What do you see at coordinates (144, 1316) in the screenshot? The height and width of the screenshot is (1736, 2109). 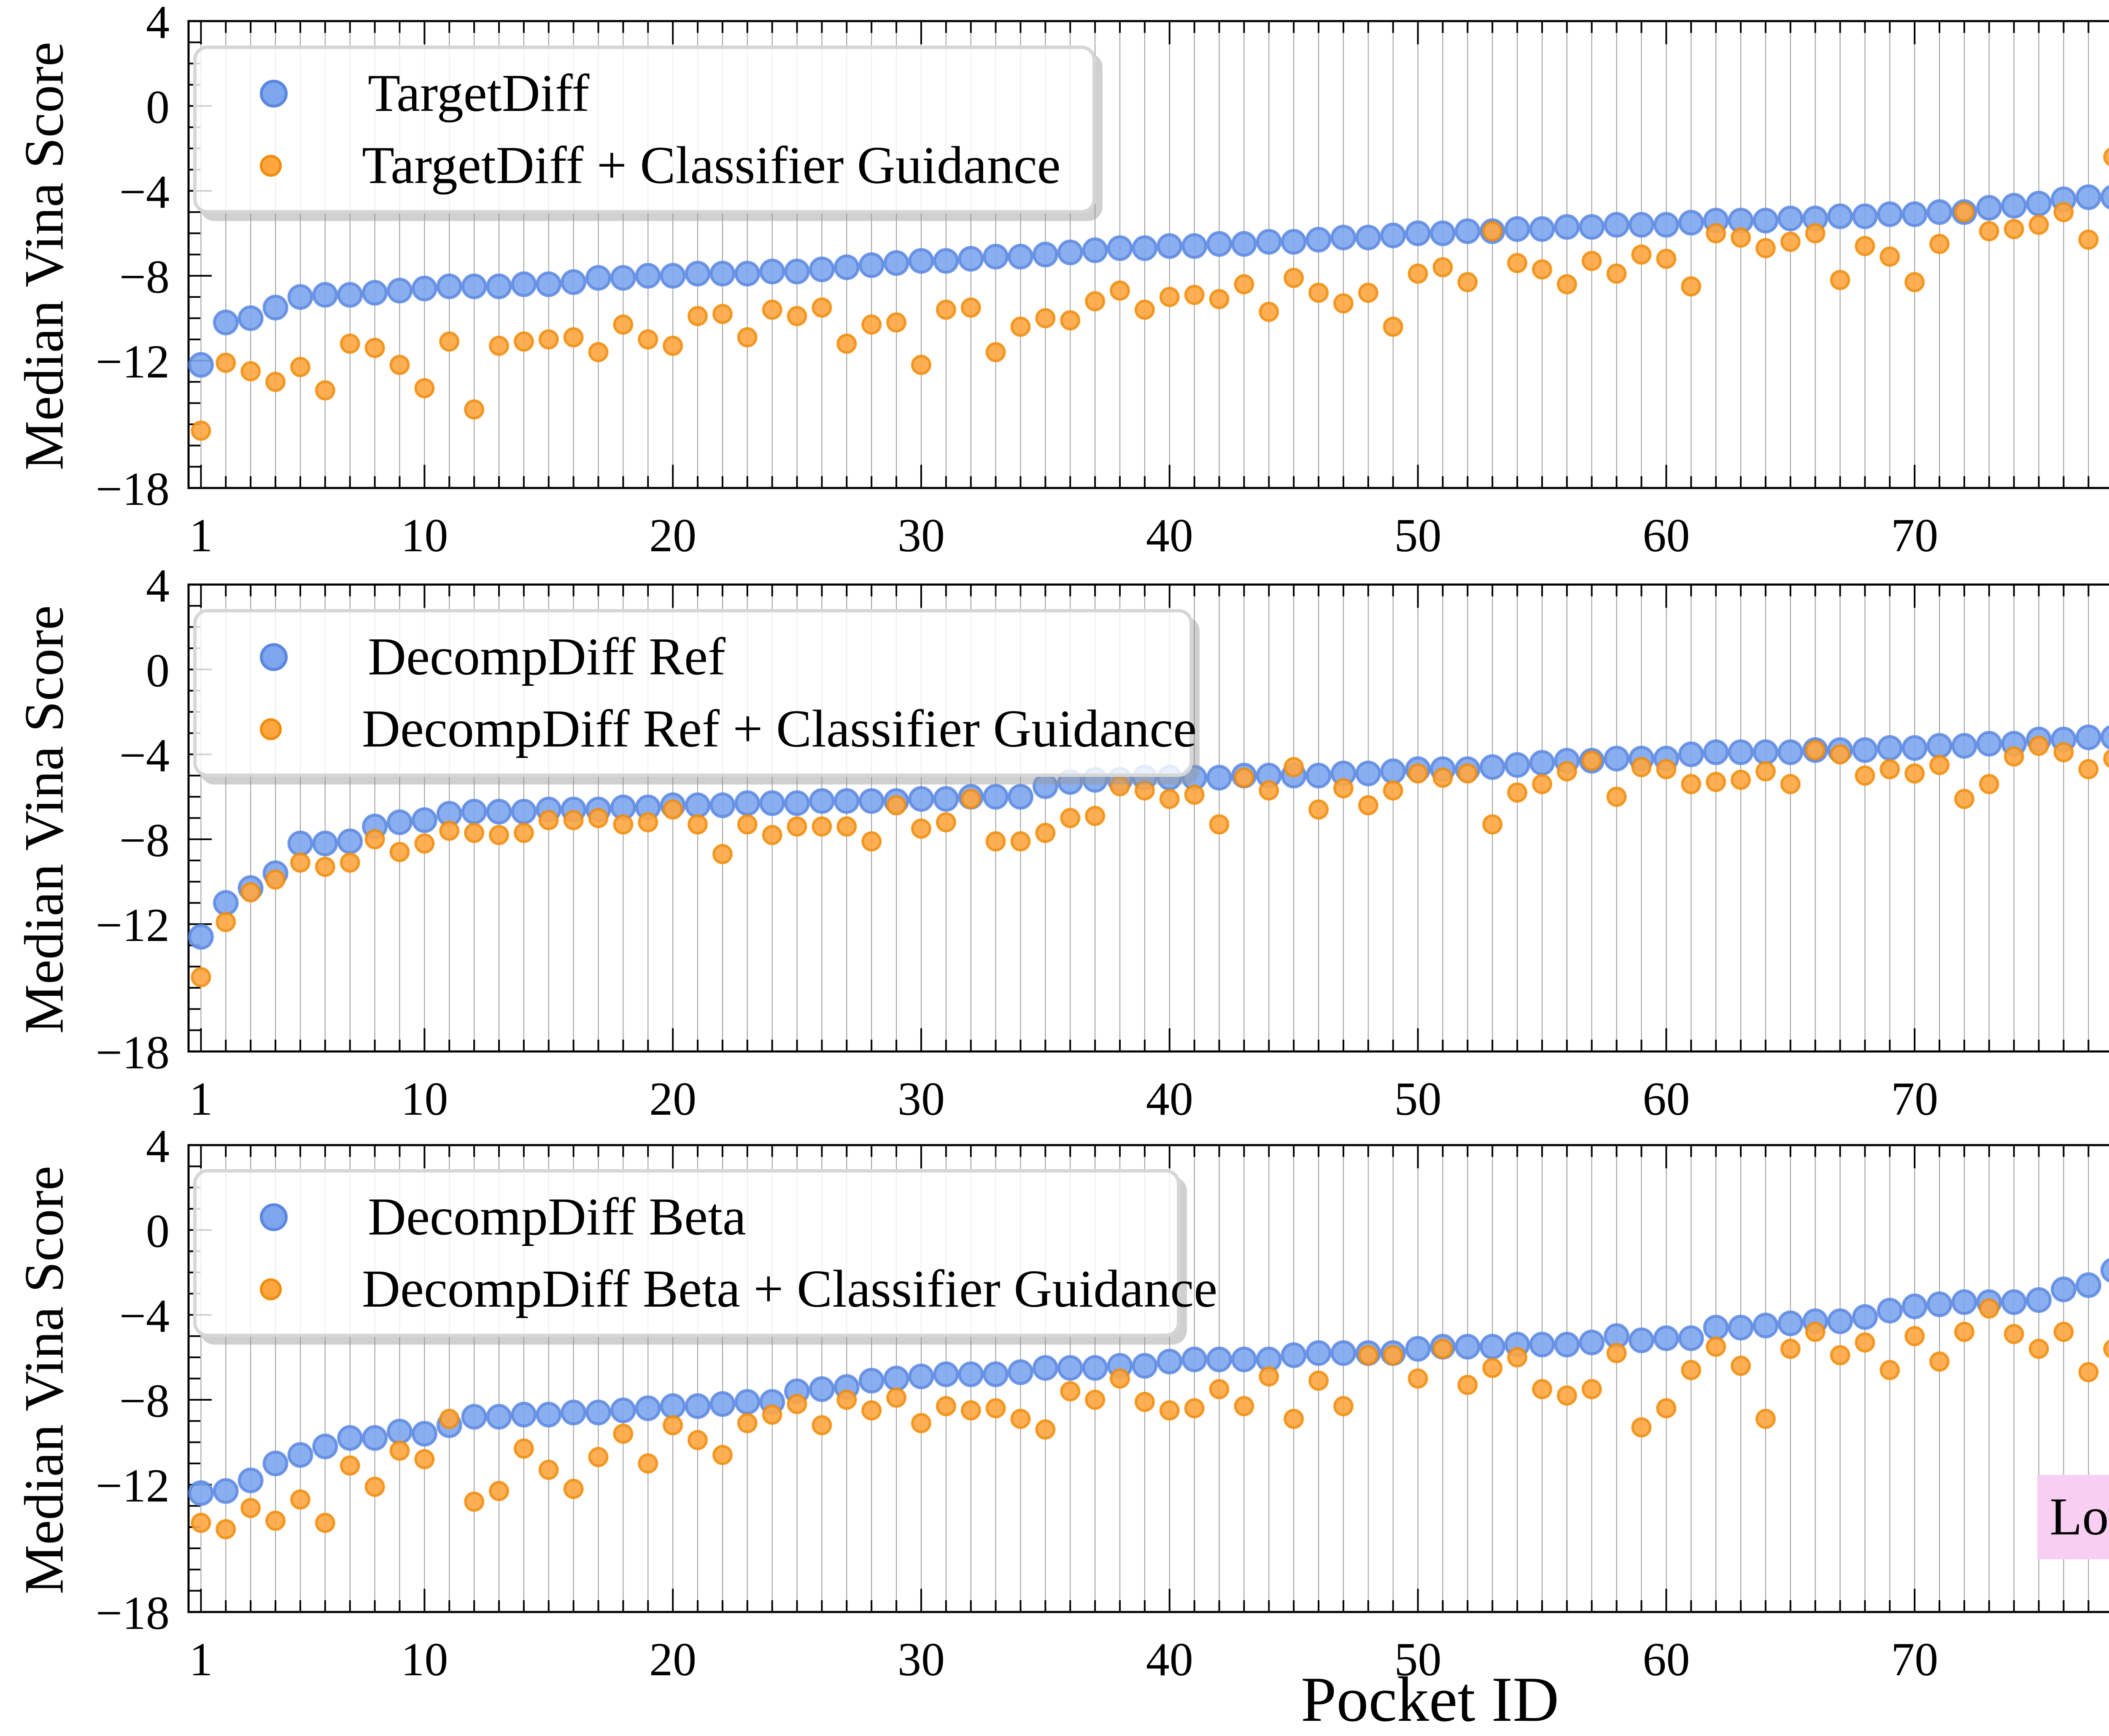 I see `y-tick-label: −4` at bounding box center [144, 1316].